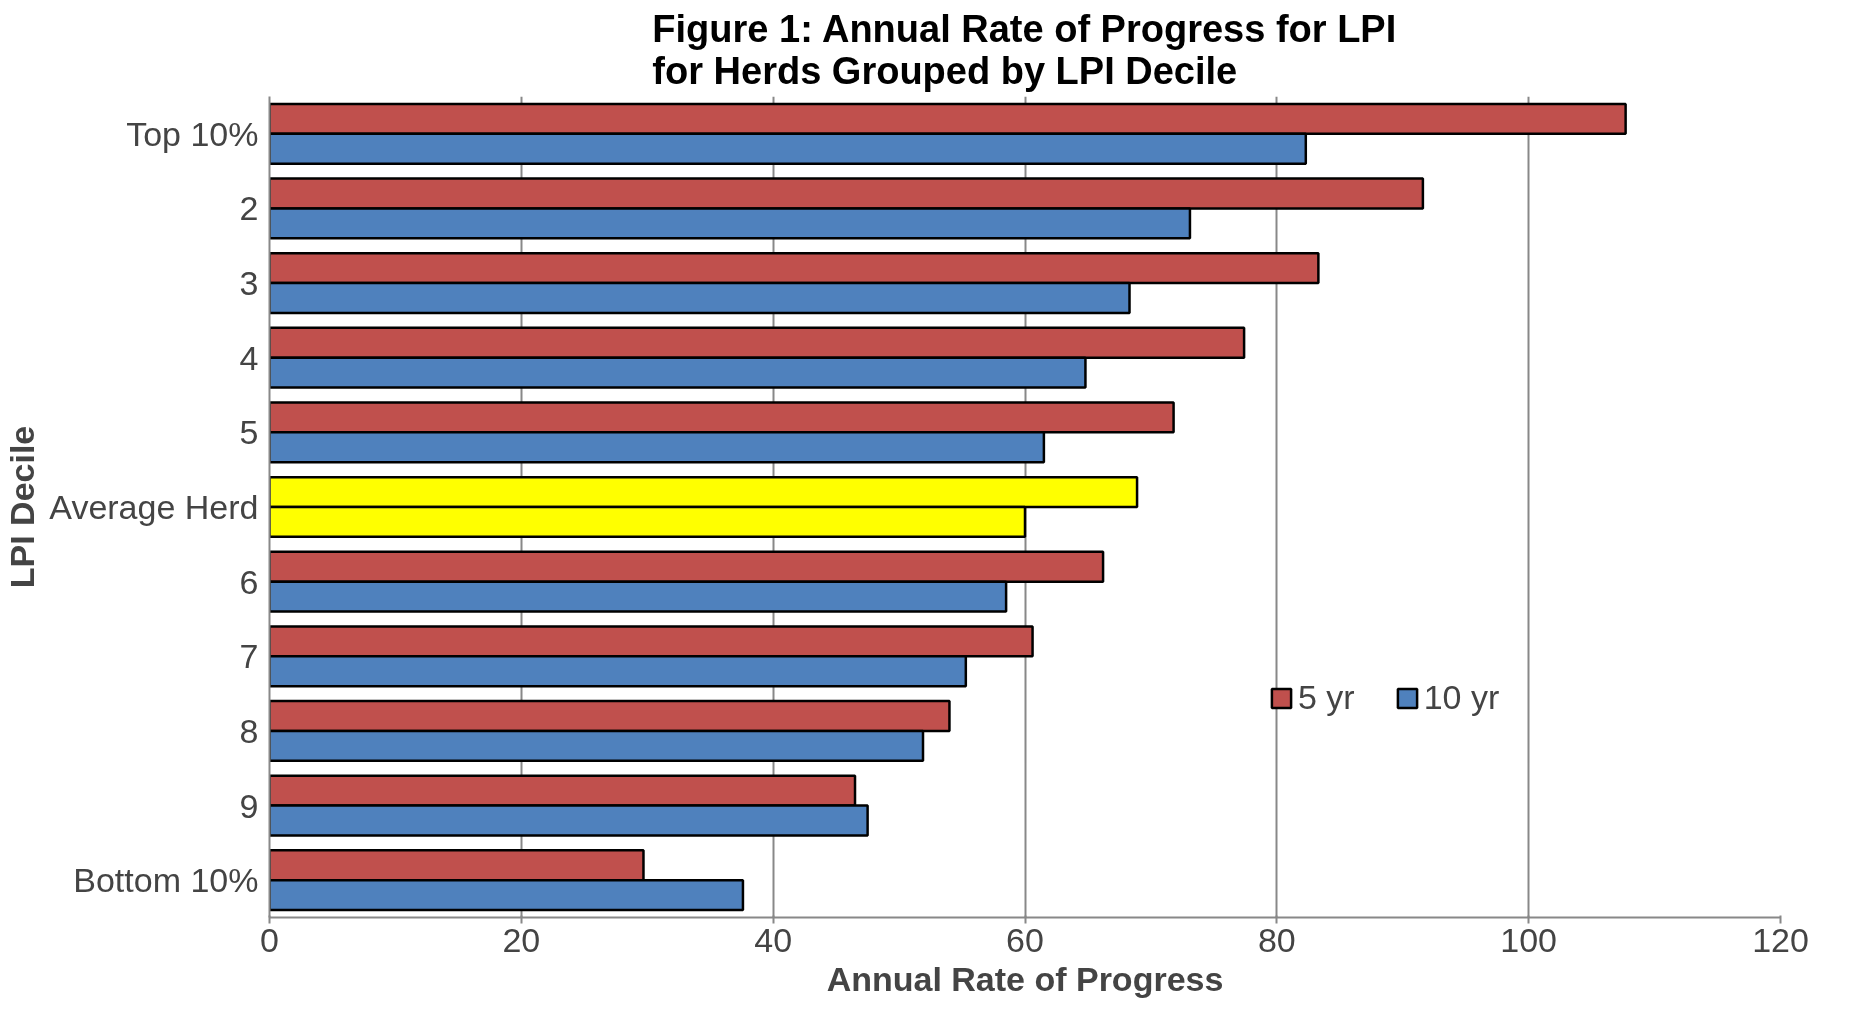 The image size is (1864, 1020). What do you see at coordinates (1276, 939) in the screenshot?
I see `x-tick-label: 80` at bounding box center [1276, 939].